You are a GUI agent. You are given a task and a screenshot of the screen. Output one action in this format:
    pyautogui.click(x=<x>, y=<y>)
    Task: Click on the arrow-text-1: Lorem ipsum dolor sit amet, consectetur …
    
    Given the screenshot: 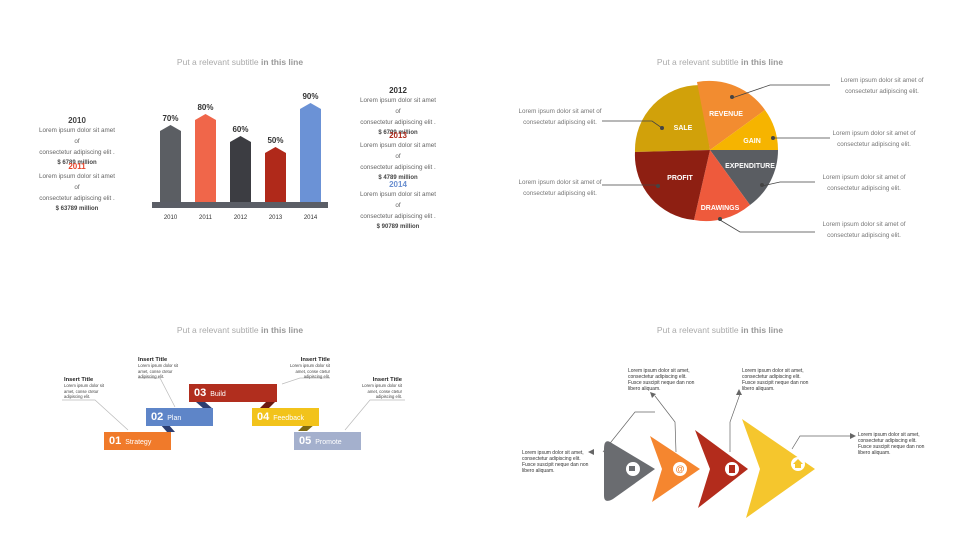 What is the action you would take?
    pyautogui.click(x=555, y=462)
    